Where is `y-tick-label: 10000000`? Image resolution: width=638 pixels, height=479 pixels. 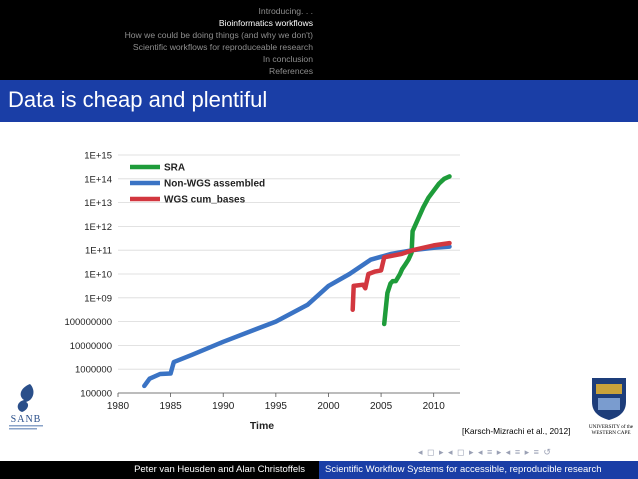 y-tick-label: 10000000 is located at coordinates (91, 346).